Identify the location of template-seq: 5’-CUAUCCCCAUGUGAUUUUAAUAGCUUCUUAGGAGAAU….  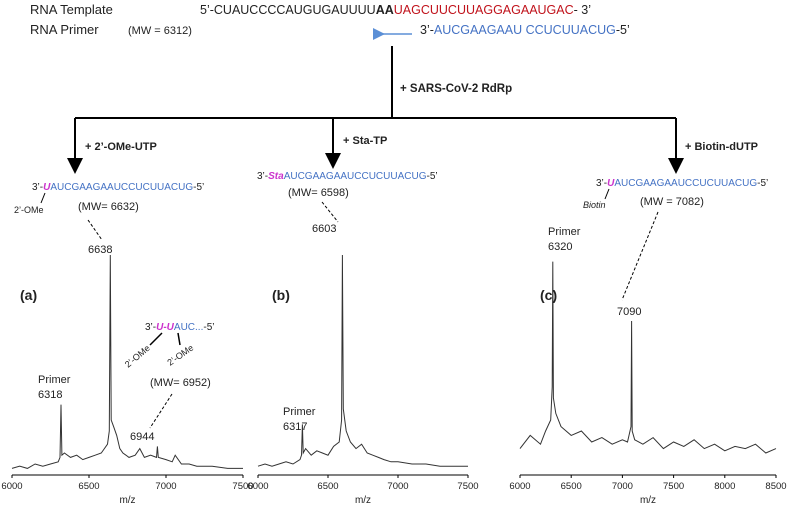
(395, 10).